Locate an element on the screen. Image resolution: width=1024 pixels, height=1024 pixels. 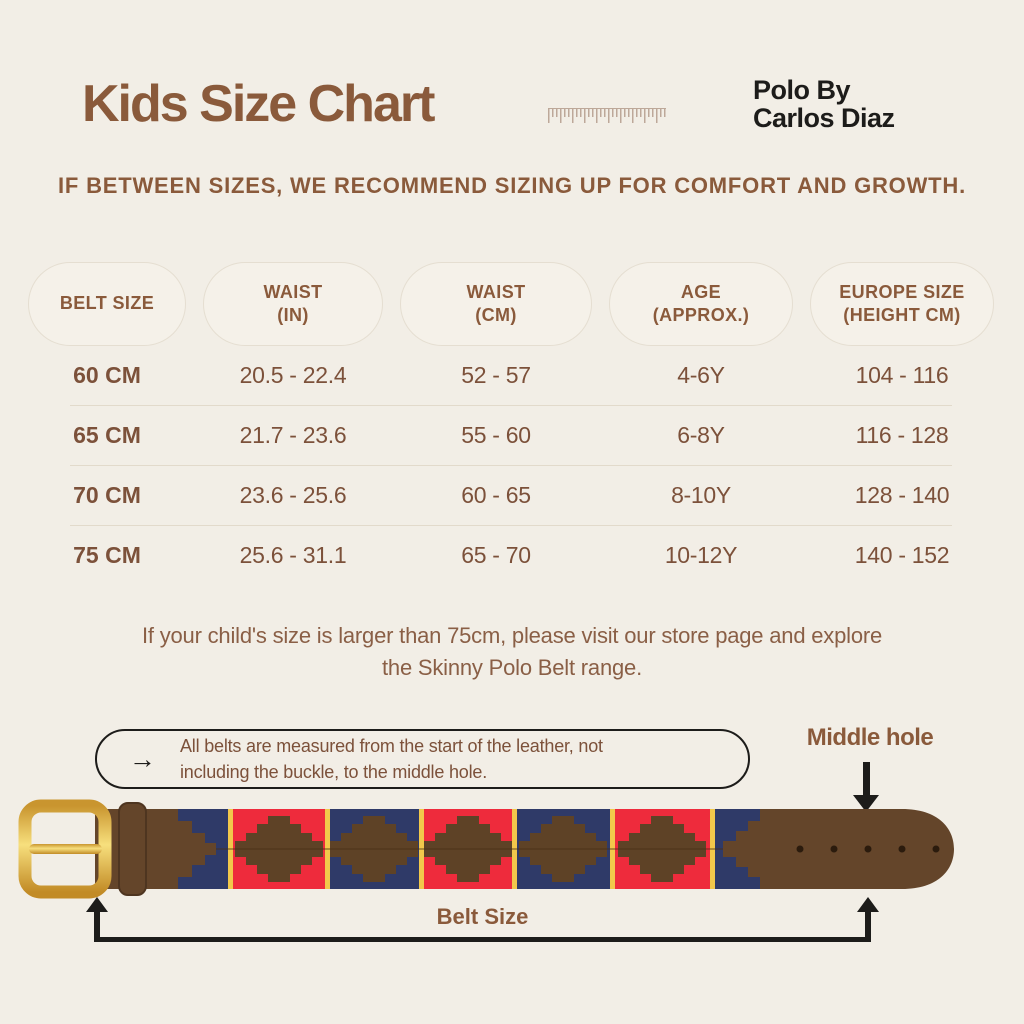
belt-illustration is located at coordinates (486, 849).